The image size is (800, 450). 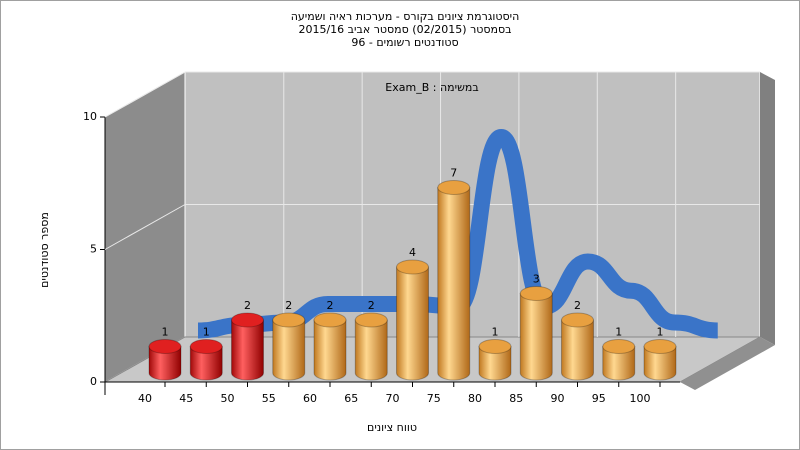 I want to click on x-tick-label: 60, so click(x=310, y=398).